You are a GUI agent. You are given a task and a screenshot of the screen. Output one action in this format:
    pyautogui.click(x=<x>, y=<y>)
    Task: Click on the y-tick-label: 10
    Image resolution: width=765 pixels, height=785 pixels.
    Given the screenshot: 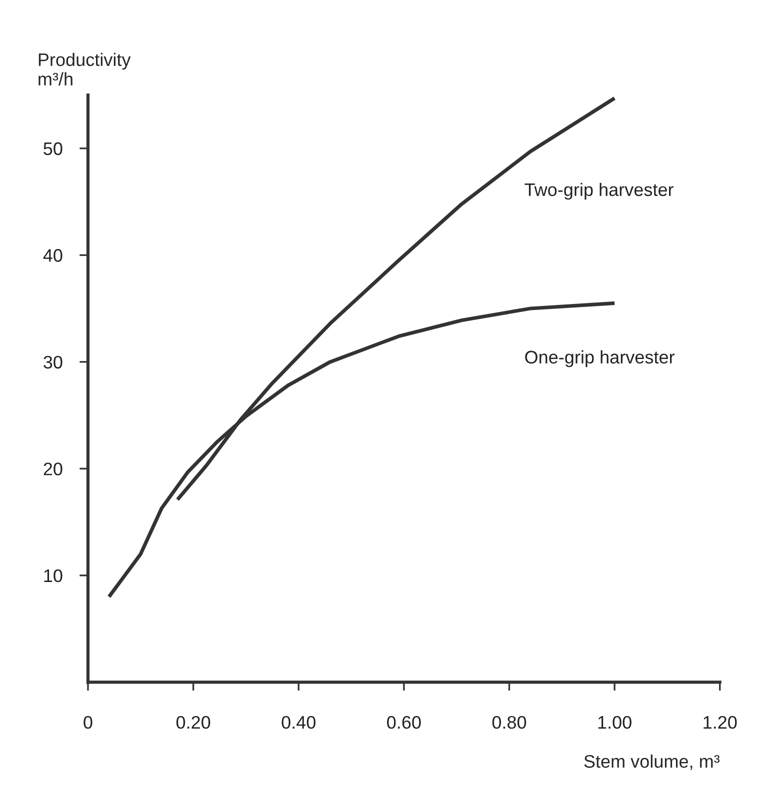 What is the action you would take?
    pyautogui.click(x=53, y=575)
    